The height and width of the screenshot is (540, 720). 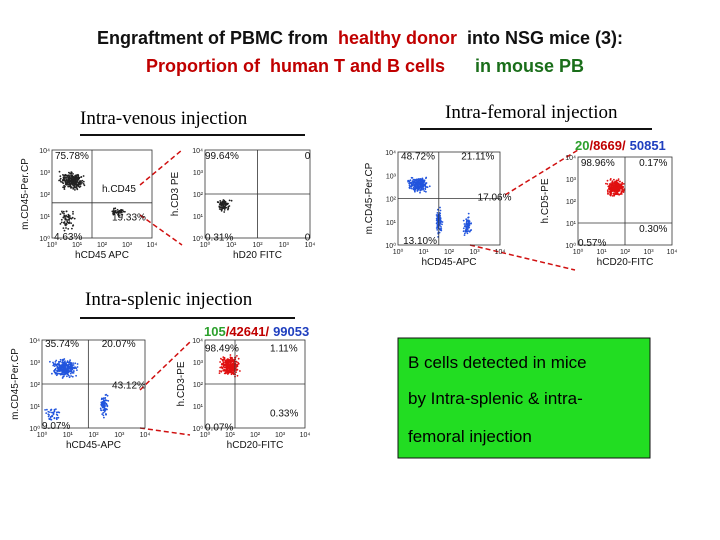 I want to click on cell-counts: 20/8669/50851, so click(x=620, y=145).